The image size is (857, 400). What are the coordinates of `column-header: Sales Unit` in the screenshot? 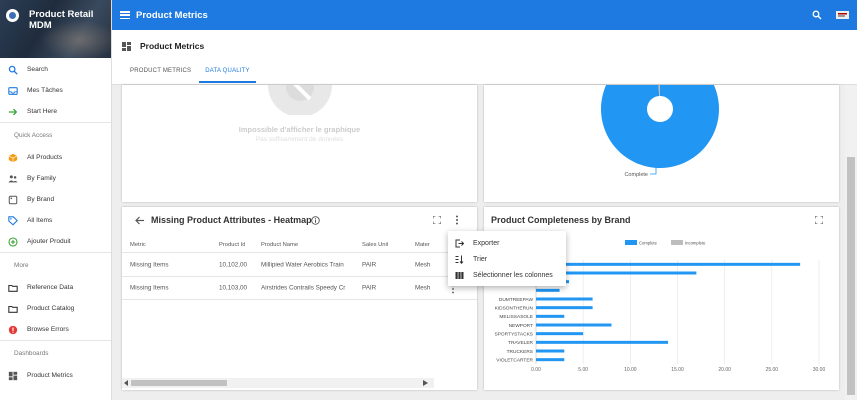 It's located at (375, 244).